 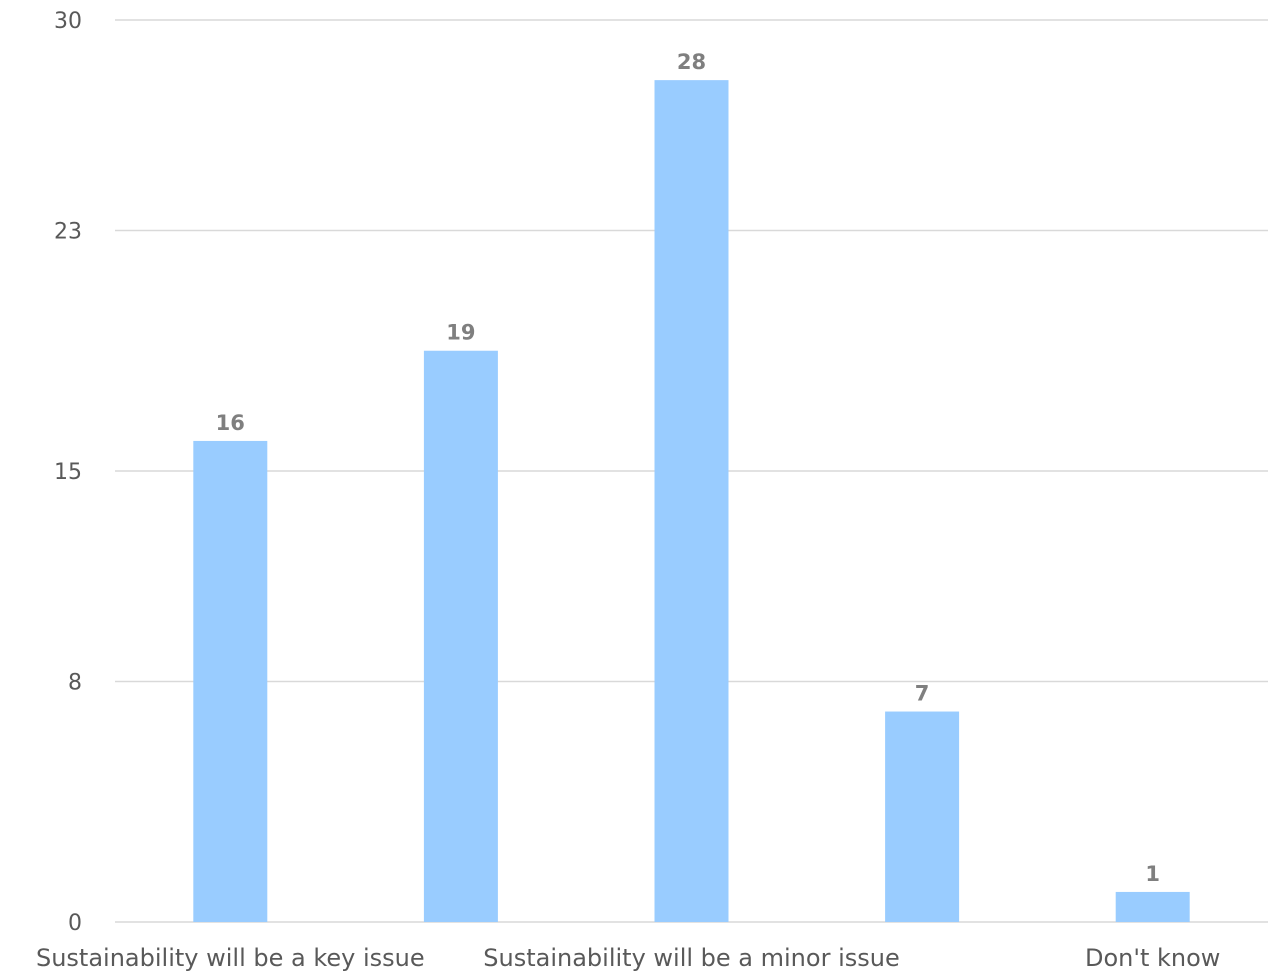 I want to click on y-axis-tick-labels: 0 8 15 23 30, so click(x=68, y=472).